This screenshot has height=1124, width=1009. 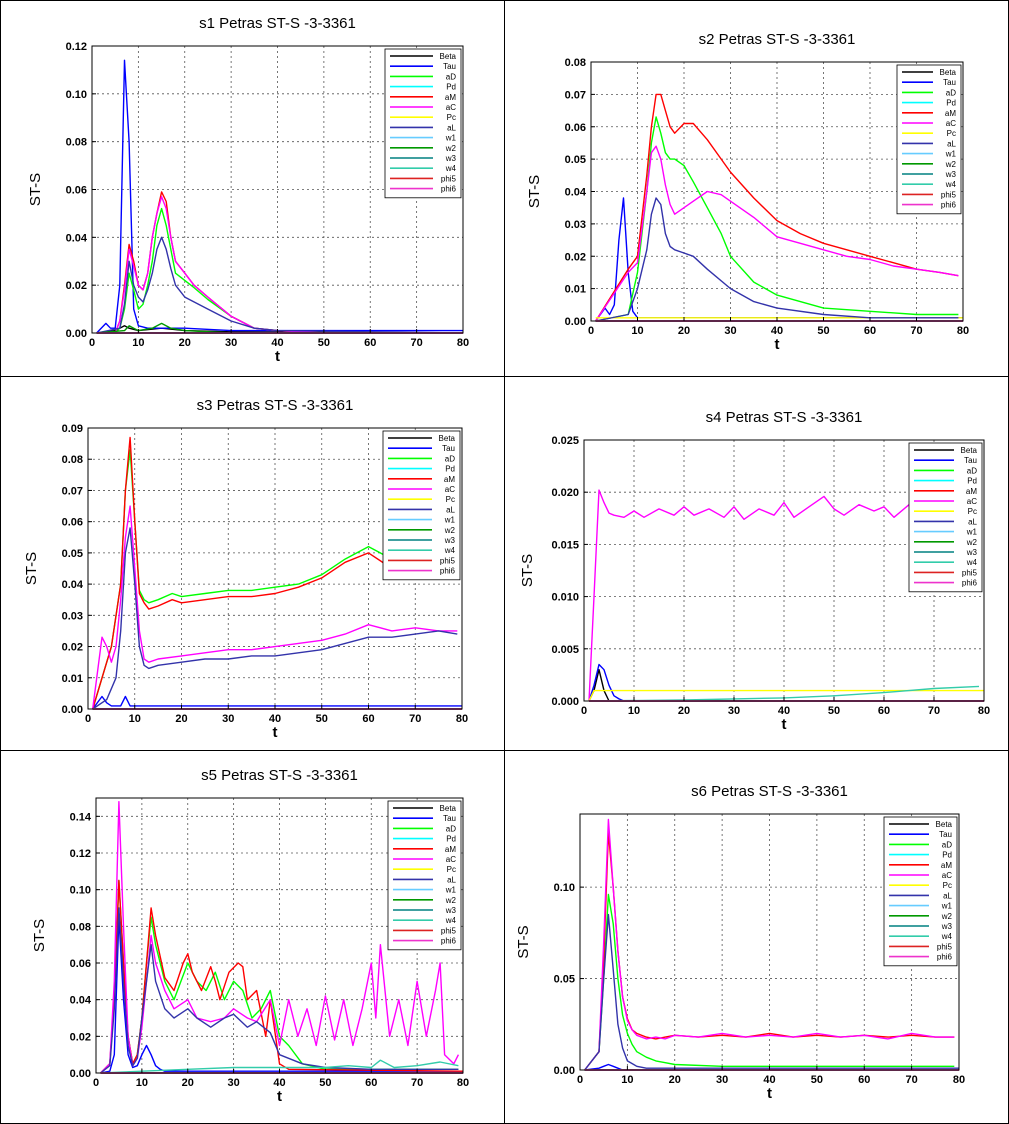 I want to click on y-tick-label: 0.14, so click(x=81, y=817).